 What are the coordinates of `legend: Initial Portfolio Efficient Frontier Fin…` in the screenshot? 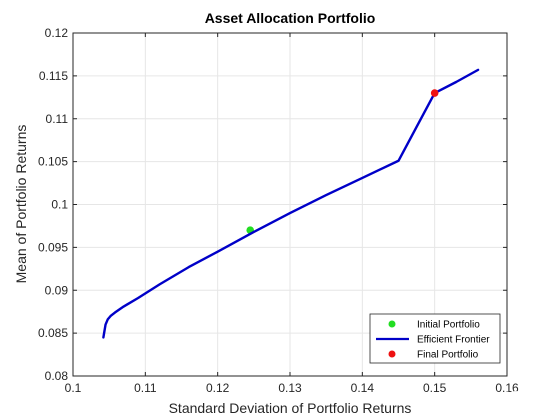 It's located at (435, 338).